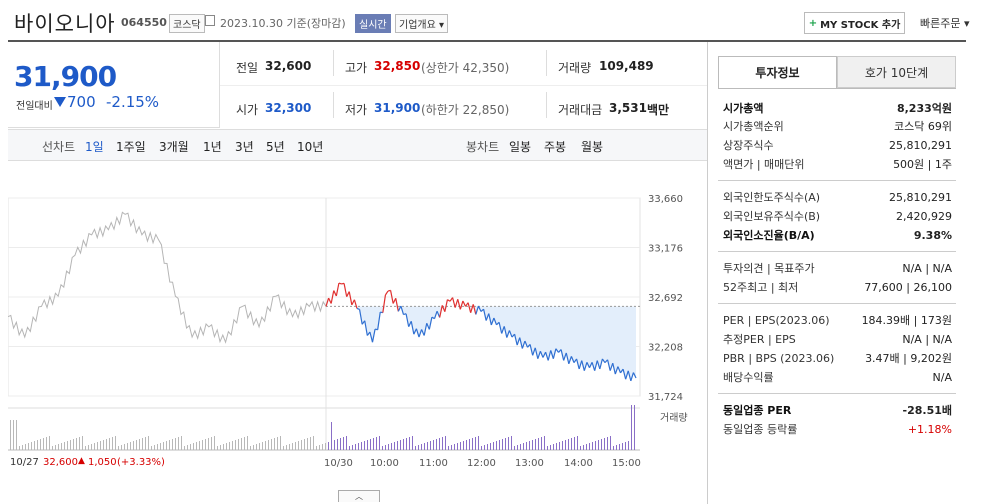 The height and width of the screenshot is (504, 987). Describe the element at coordinates (837, 320) in the screenshot. I see `invest-row-9: PER | EPS(2023.06) 184.39배 | 173원` at that location.